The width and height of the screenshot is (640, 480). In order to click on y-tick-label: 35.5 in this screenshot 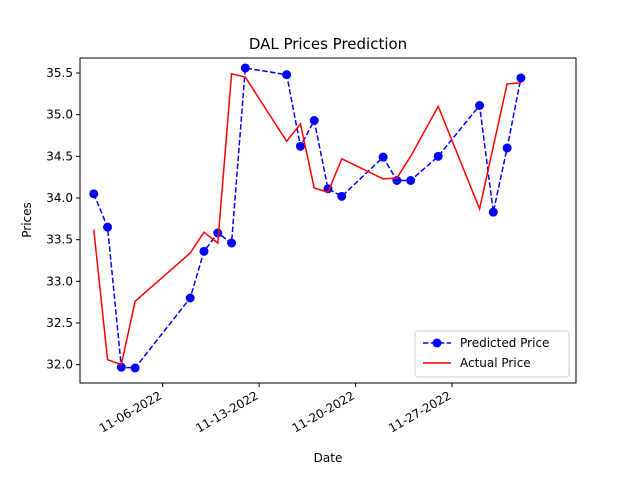, I will do `click(59, 73)`.